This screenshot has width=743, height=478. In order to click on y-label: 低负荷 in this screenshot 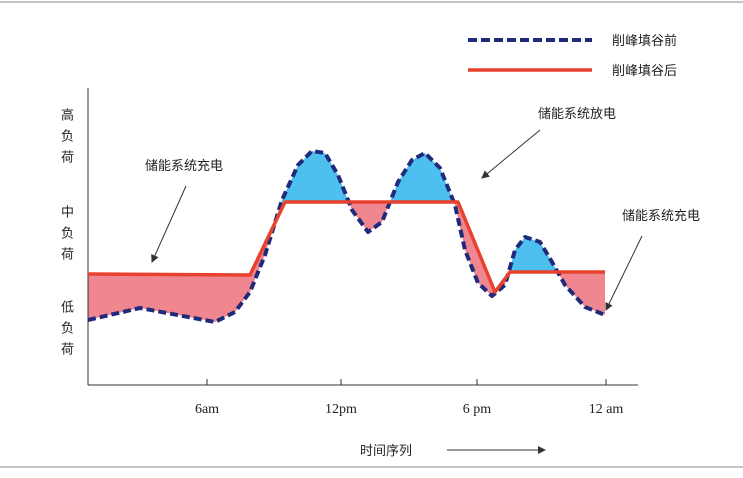, I will do `click(65, 331)`.